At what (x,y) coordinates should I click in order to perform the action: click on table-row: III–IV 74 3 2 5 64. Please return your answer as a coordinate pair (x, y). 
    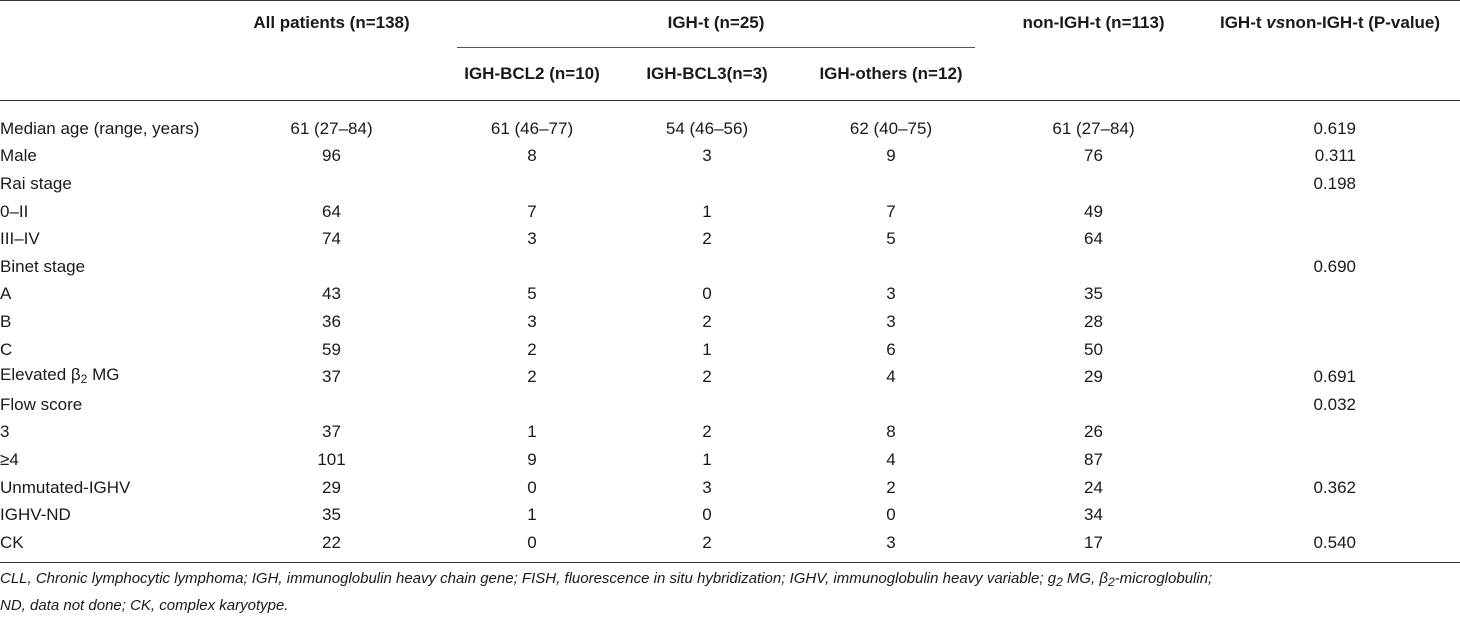
    Looking at the image, I should click on (730, 239).